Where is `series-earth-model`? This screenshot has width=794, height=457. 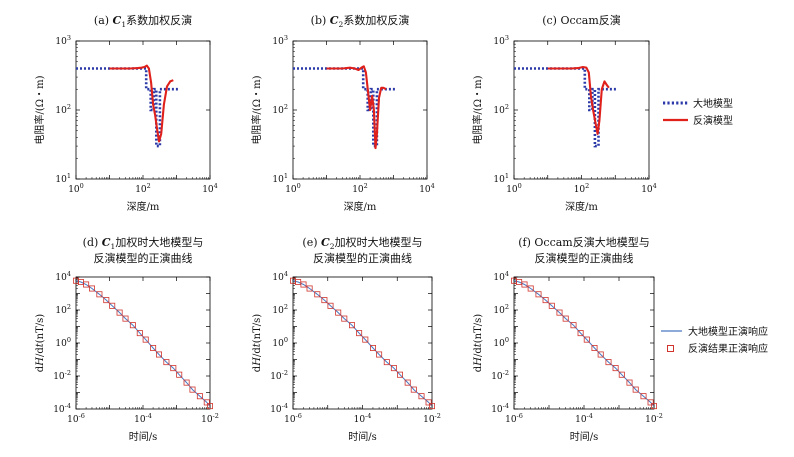 series-earth-model is located at coordinates (344, 107).